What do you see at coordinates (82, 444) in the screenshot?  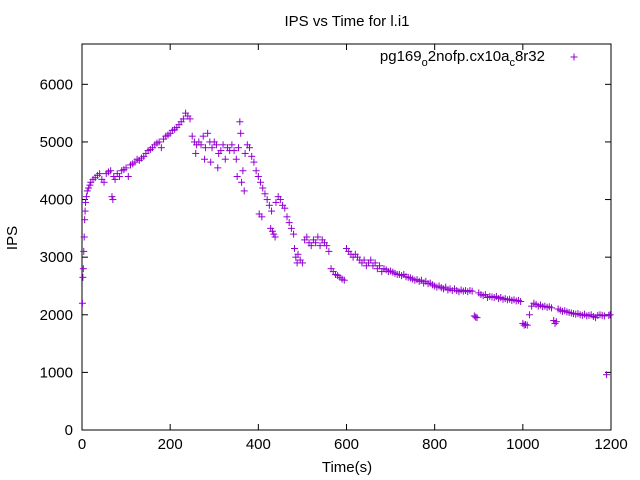 I see `x-tick-label: 0` at bounding box center [82, 444].